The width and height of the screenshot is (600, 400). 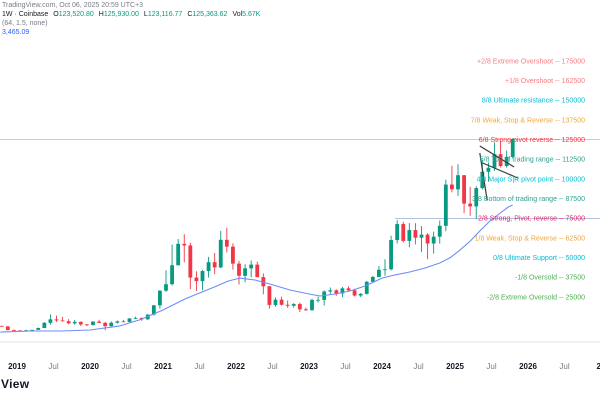 What do you see at coordinates (121, 14) in the screenshot?
I see `high-value: 125,930.00` at bounding box center [121, 14].